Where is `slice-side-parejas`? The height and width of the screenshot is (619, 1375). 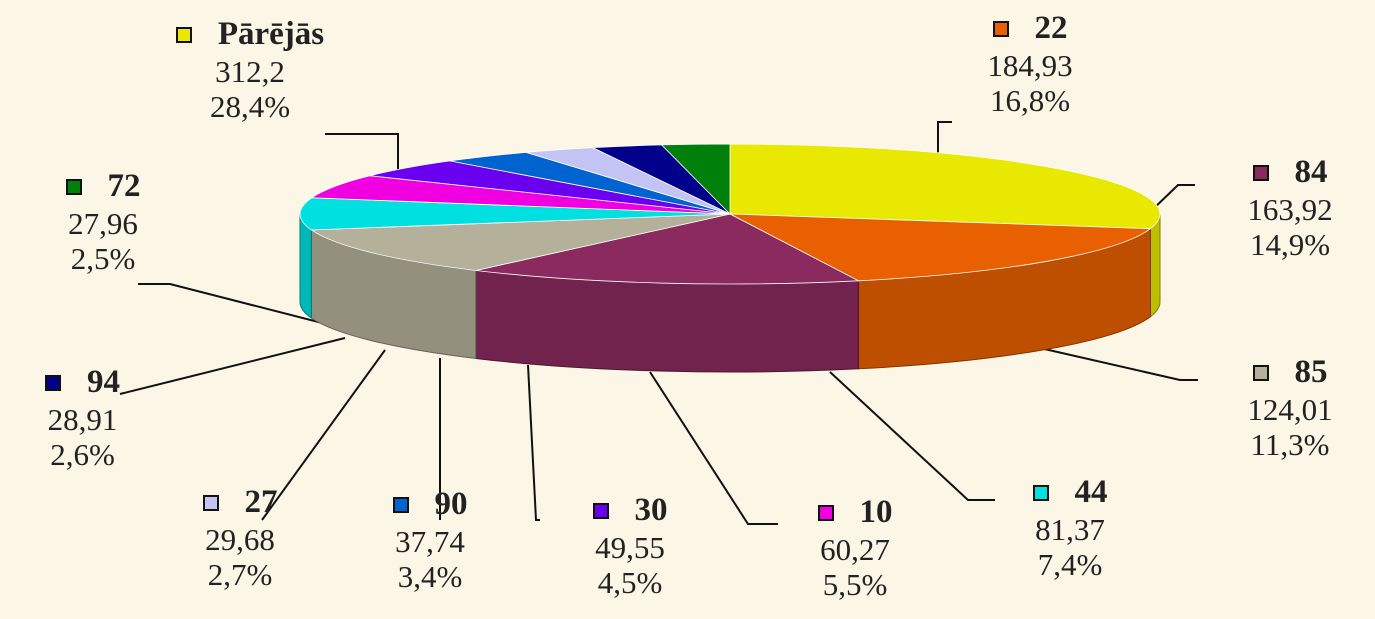
slice-side-parejas is located at coordinates (1155, 265).